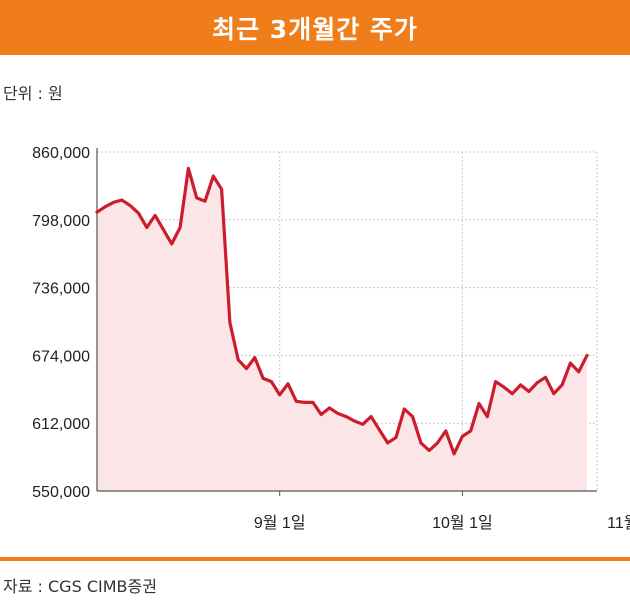 This screenshot has width=630, height=604. I want to click on x-tick-label: 10월 1일, so click(462, 523).